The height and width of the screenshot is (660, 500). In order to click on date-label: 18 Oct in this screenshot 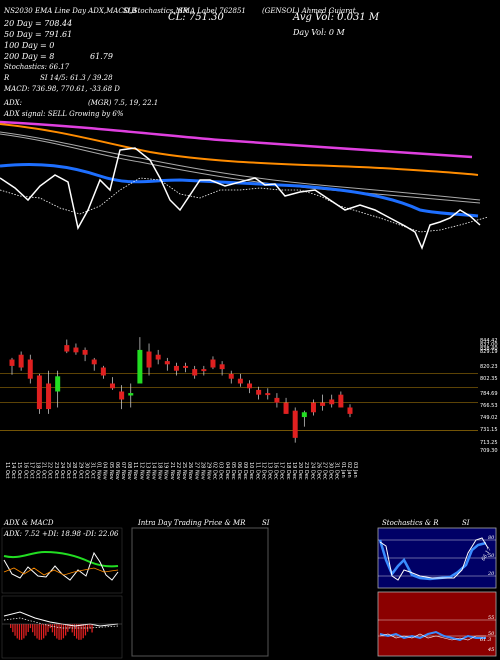, I will do `click(38, 470)`.